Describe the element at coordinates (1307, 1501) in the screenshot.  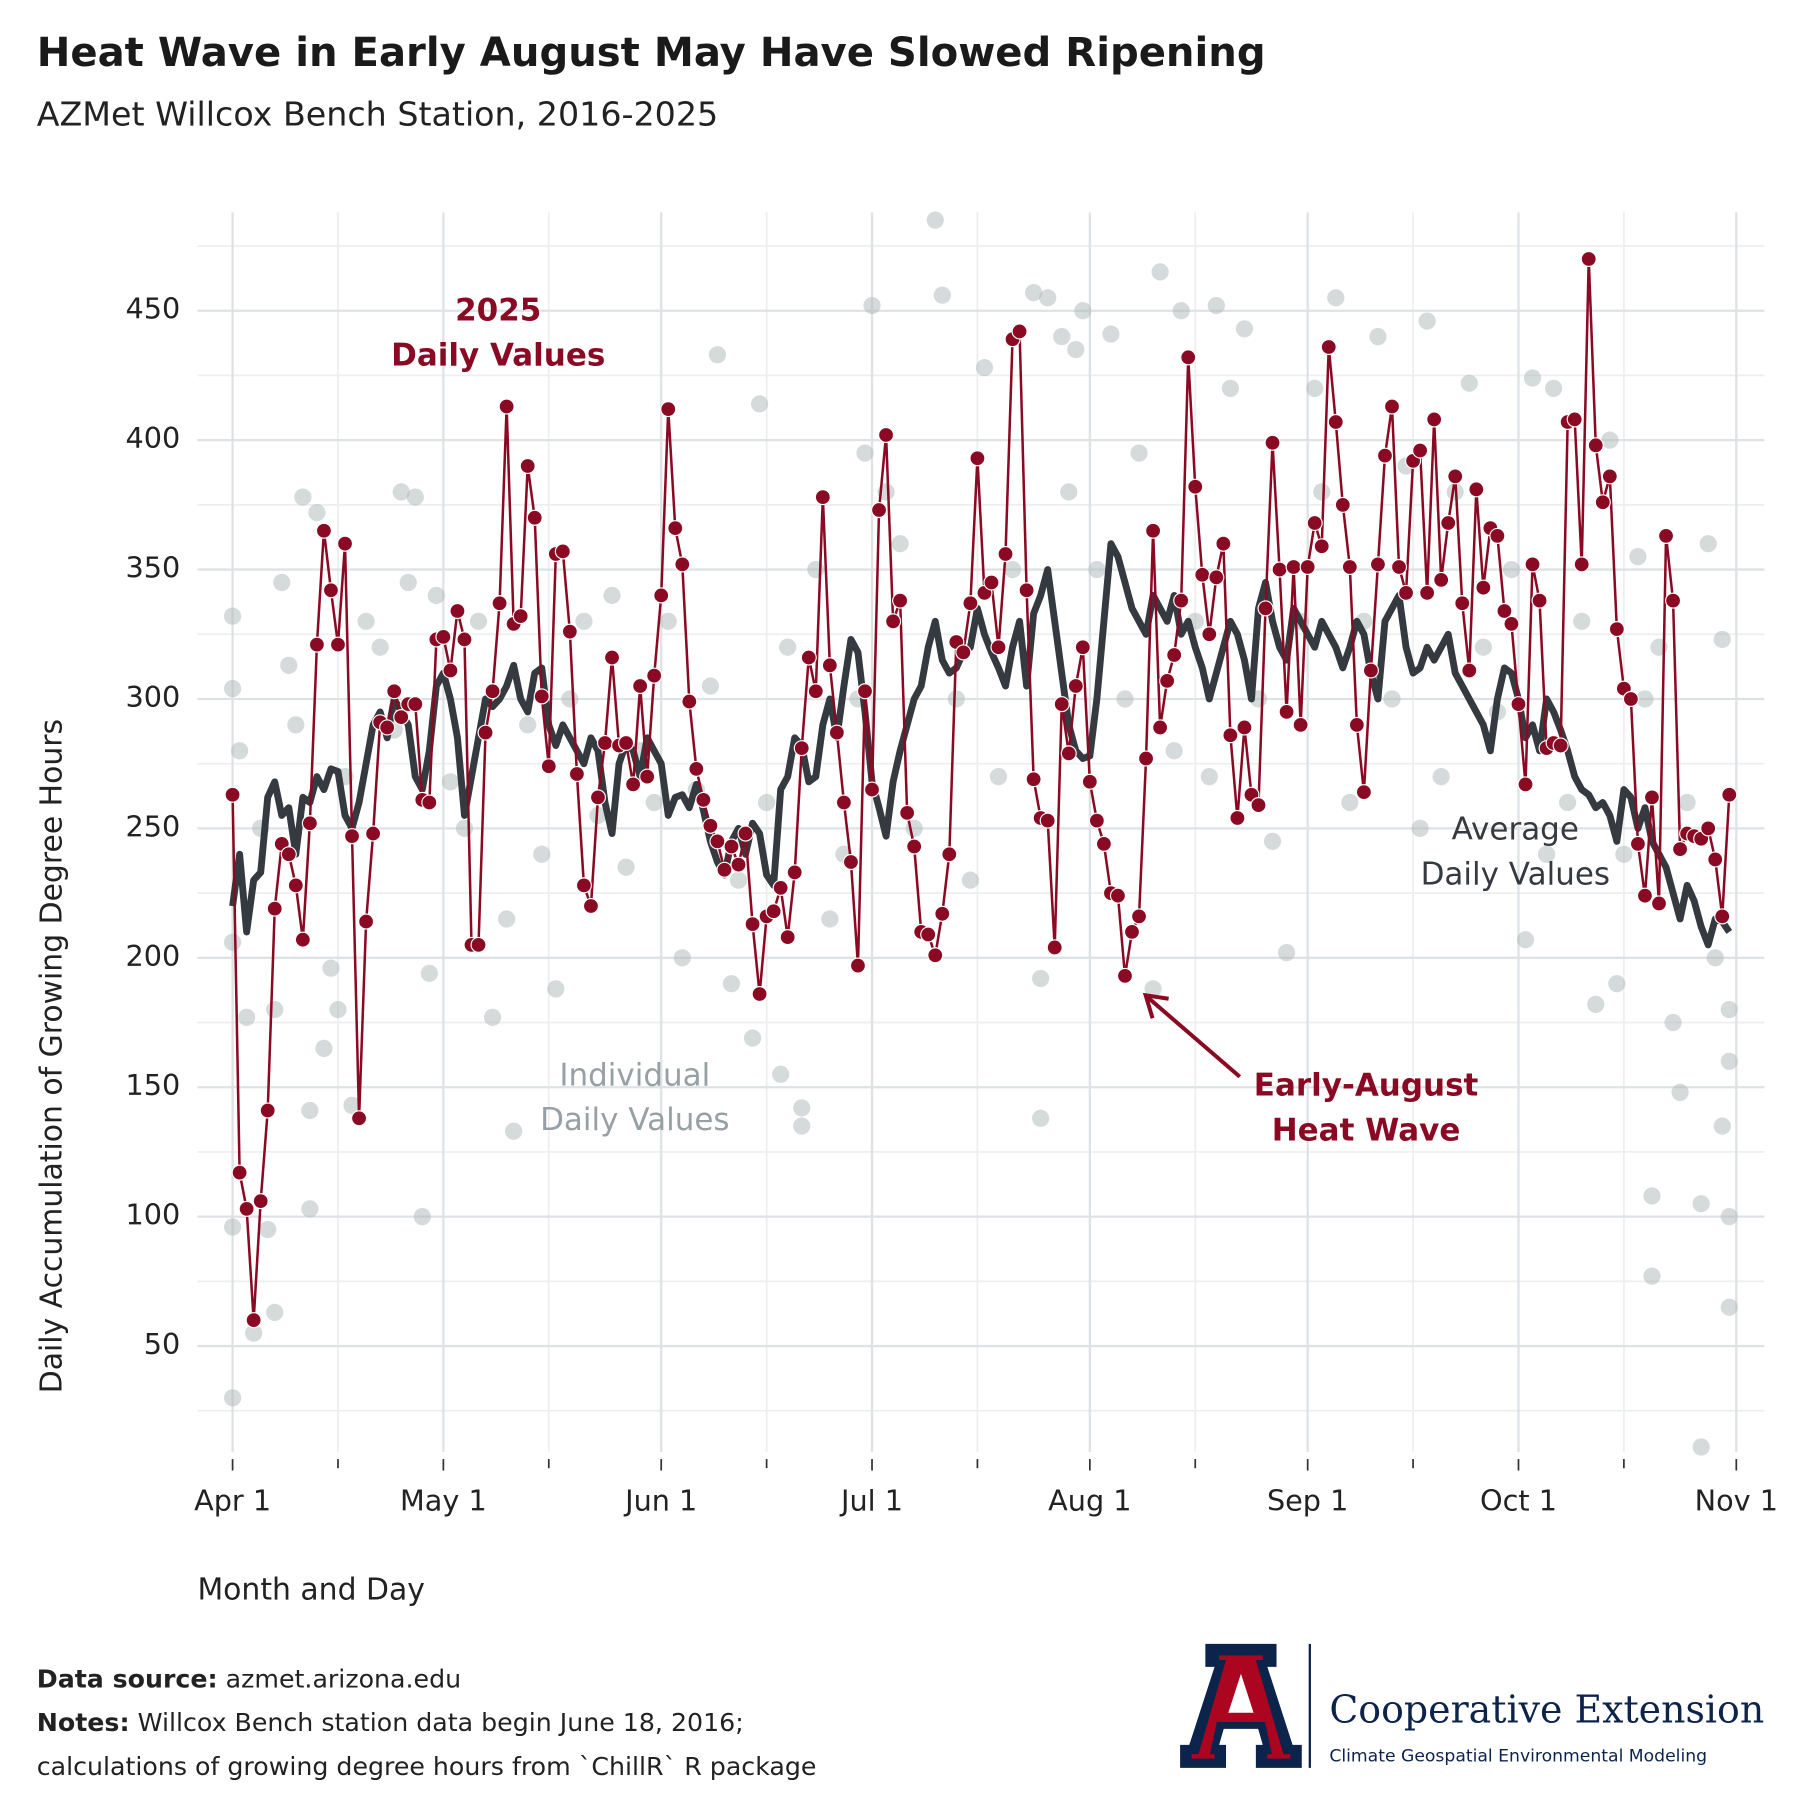
I see `x-tick-label: Sep 1` at that location.